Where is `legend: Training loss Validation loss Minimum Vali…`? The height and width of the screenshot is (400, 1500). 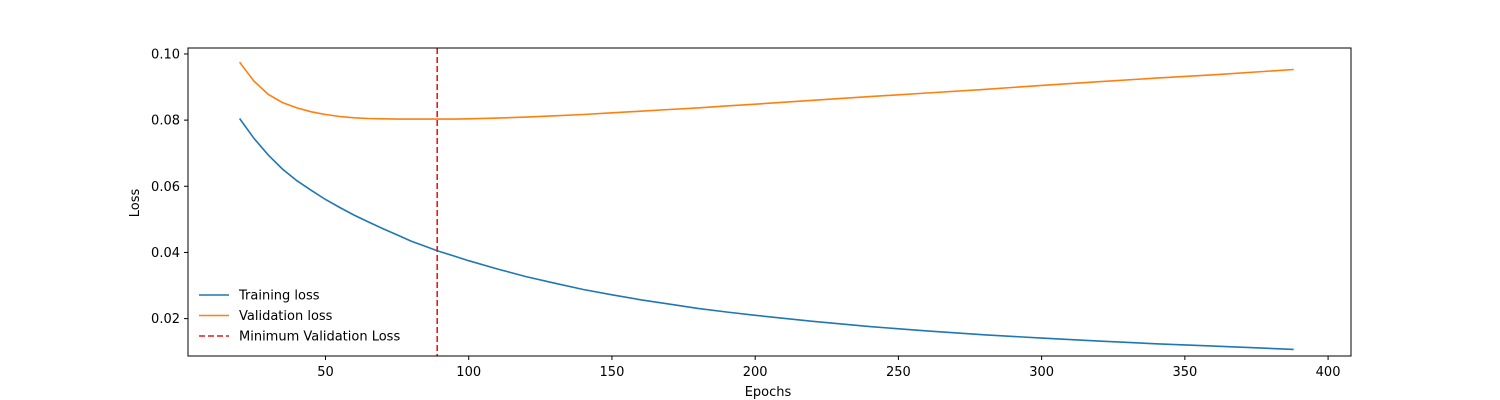
legend: Training loss Validation loss Minimum Vali… is located at coordinates (299, 317).